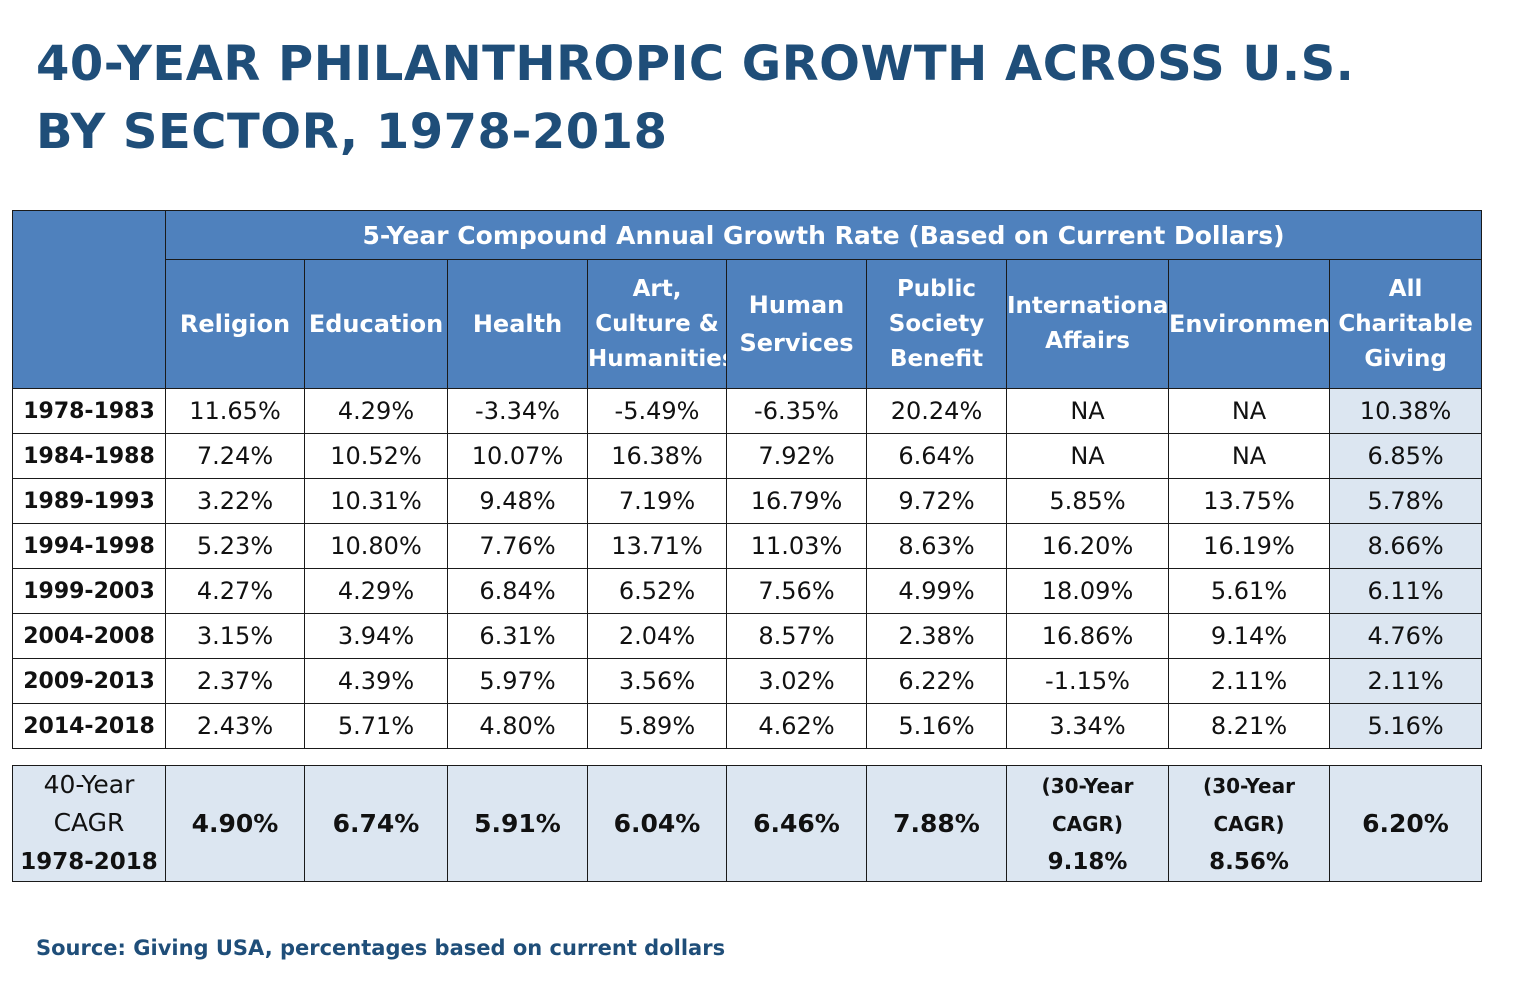 The height and width of the screenshot is (1008, 1527). Describe the element at coordinates (376, 411) in the screenshot. I see `value-cell: 4.29%` at that location.